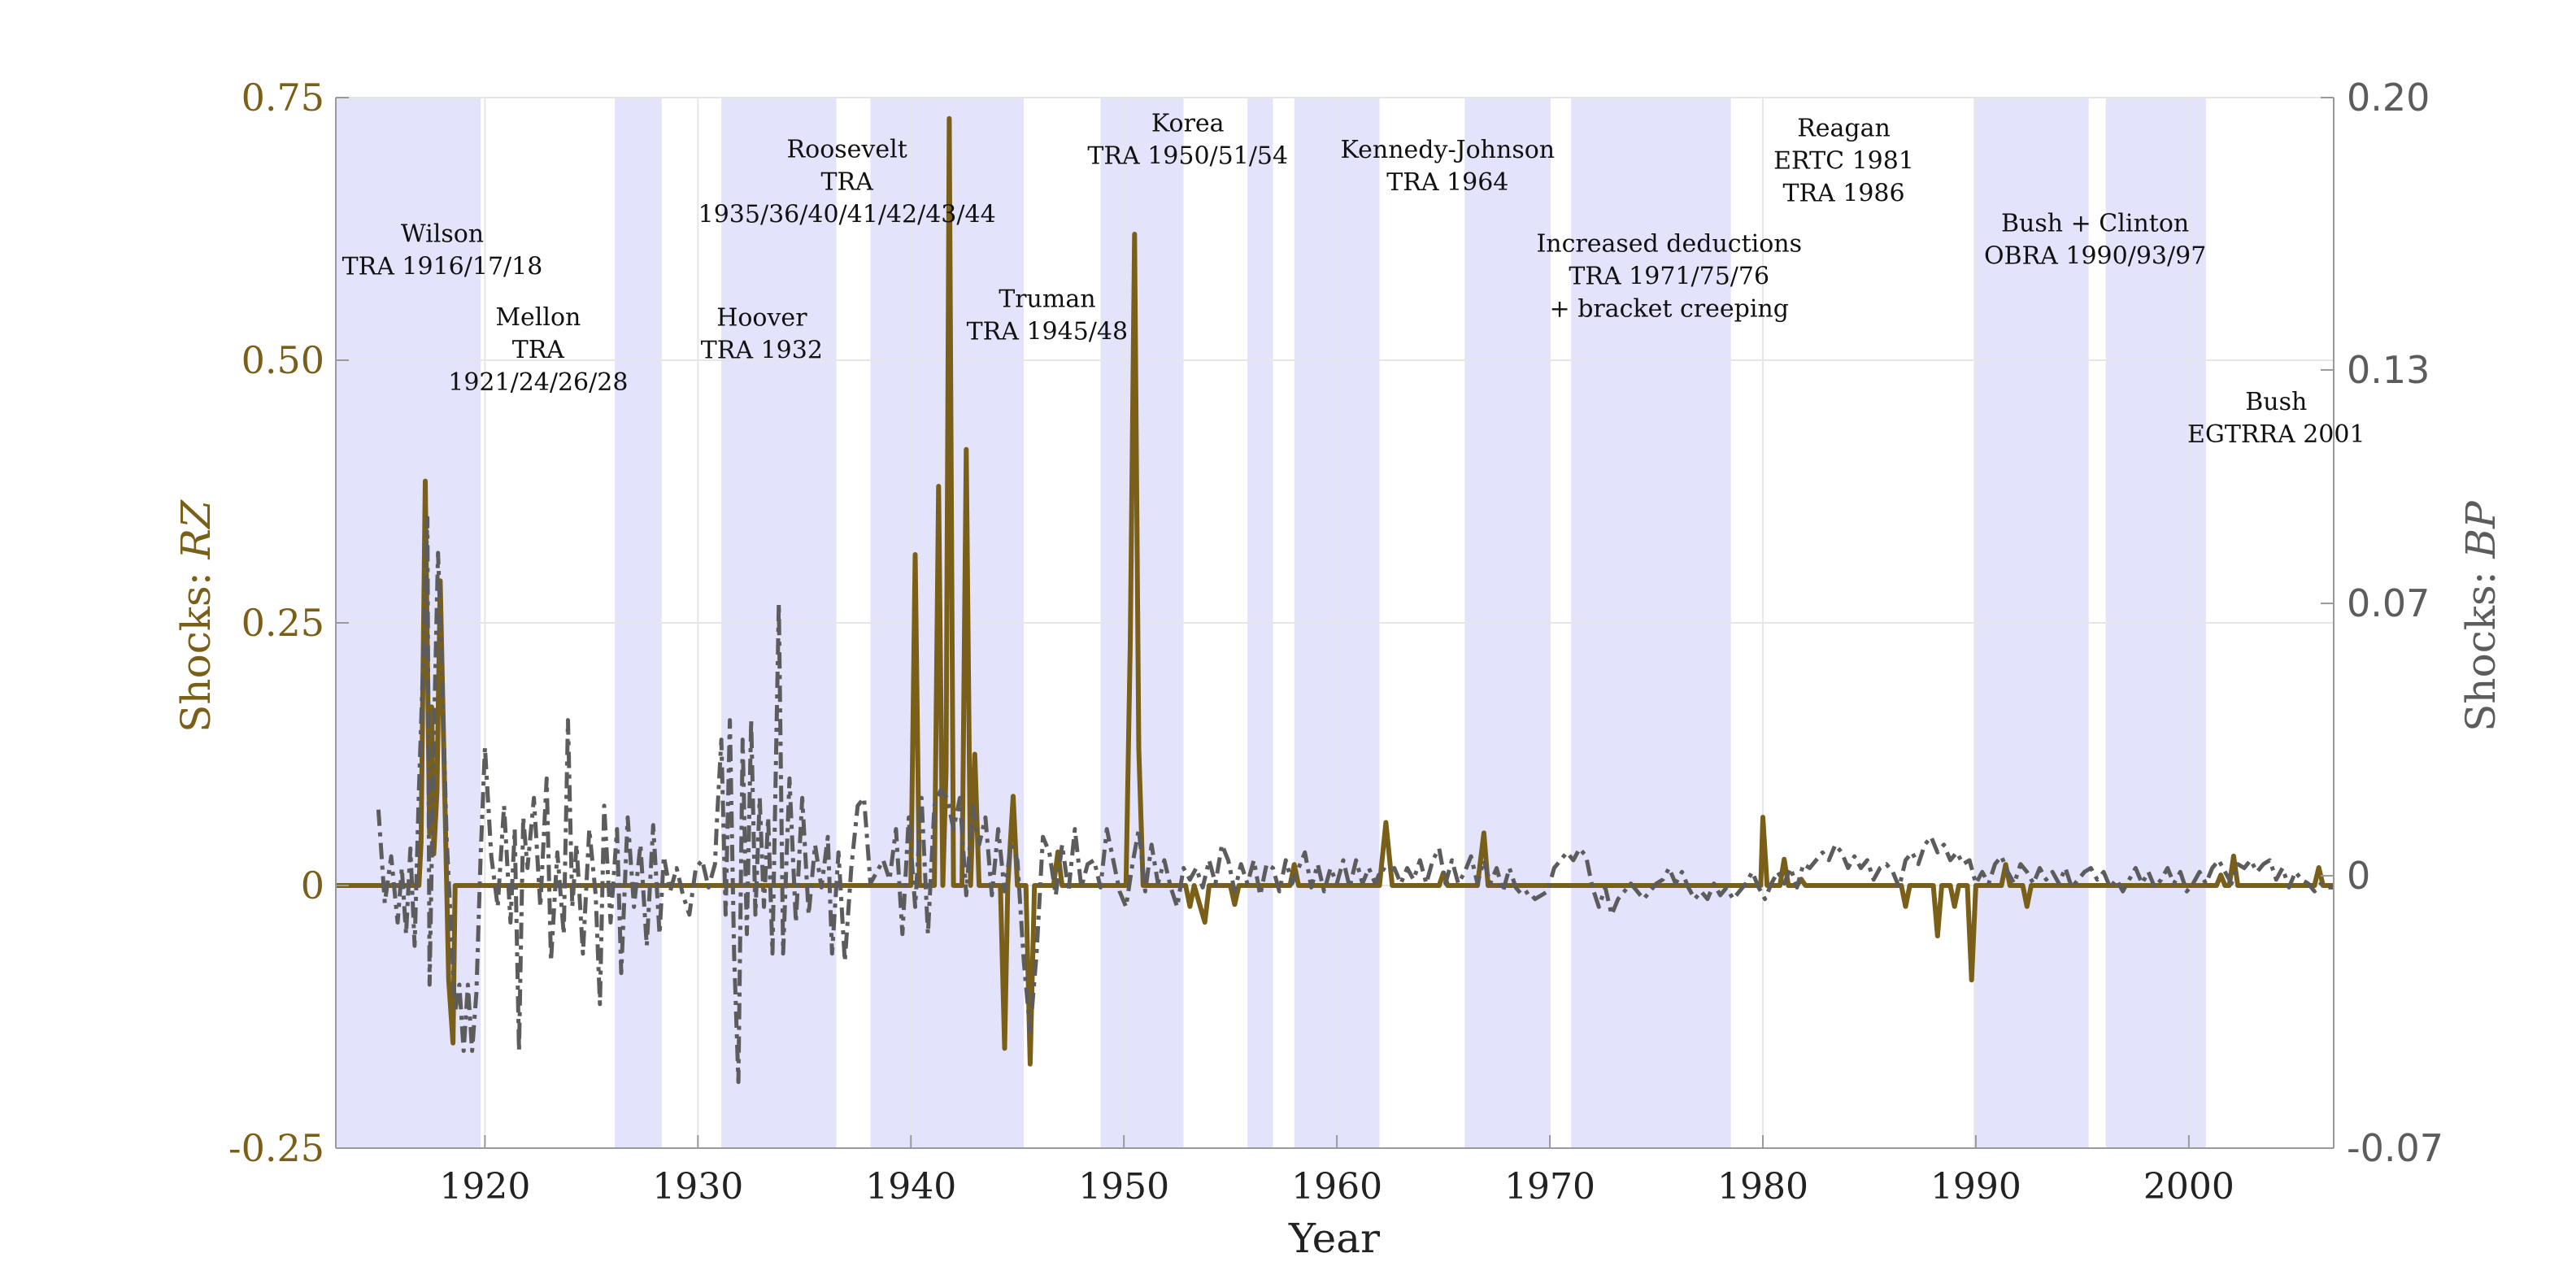 Image resolution: width=2576 pixels, height=1288 pixels. I want to click on annotation-line: 1935/36/40/41/42/43/44, so click(847, 214).